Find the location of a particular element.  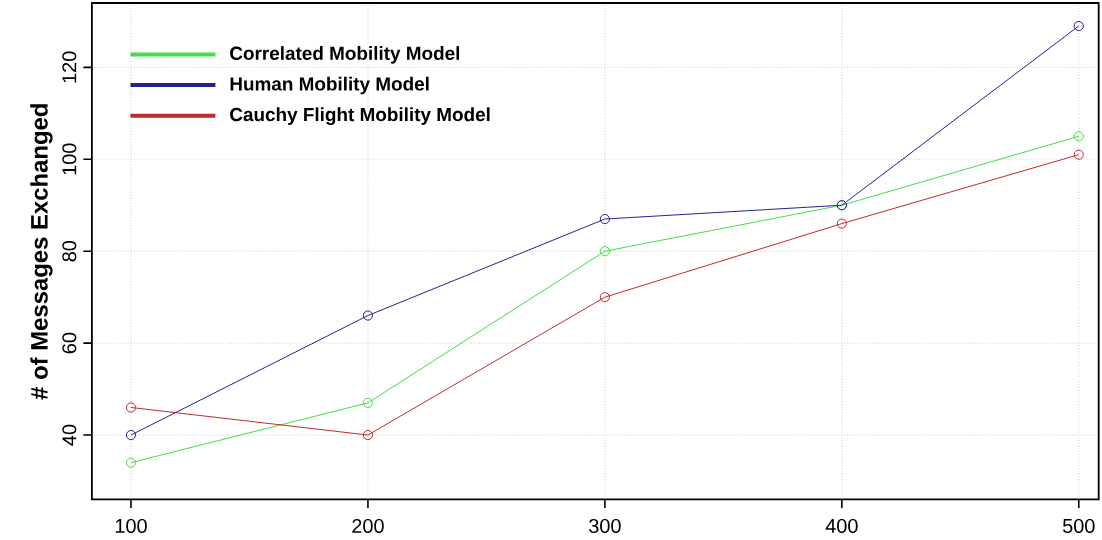

x-tick-label: 500 is located at coordinates (1078, 526).